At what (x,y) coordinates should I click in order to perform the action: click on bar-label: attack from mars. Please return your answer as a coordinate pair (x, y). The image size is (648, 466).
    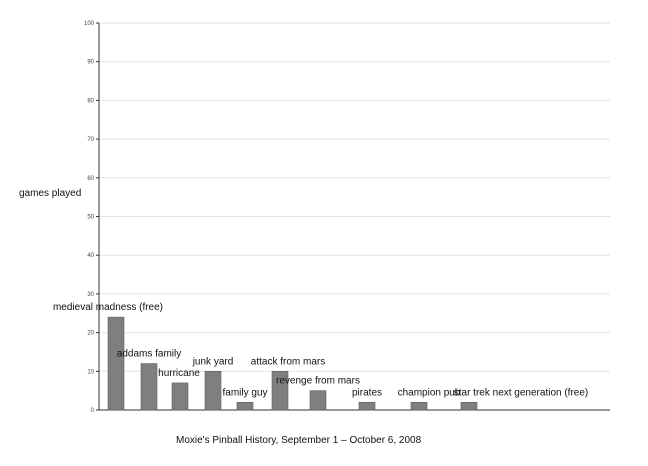
    Looking at the image, I should click on (288, 361).